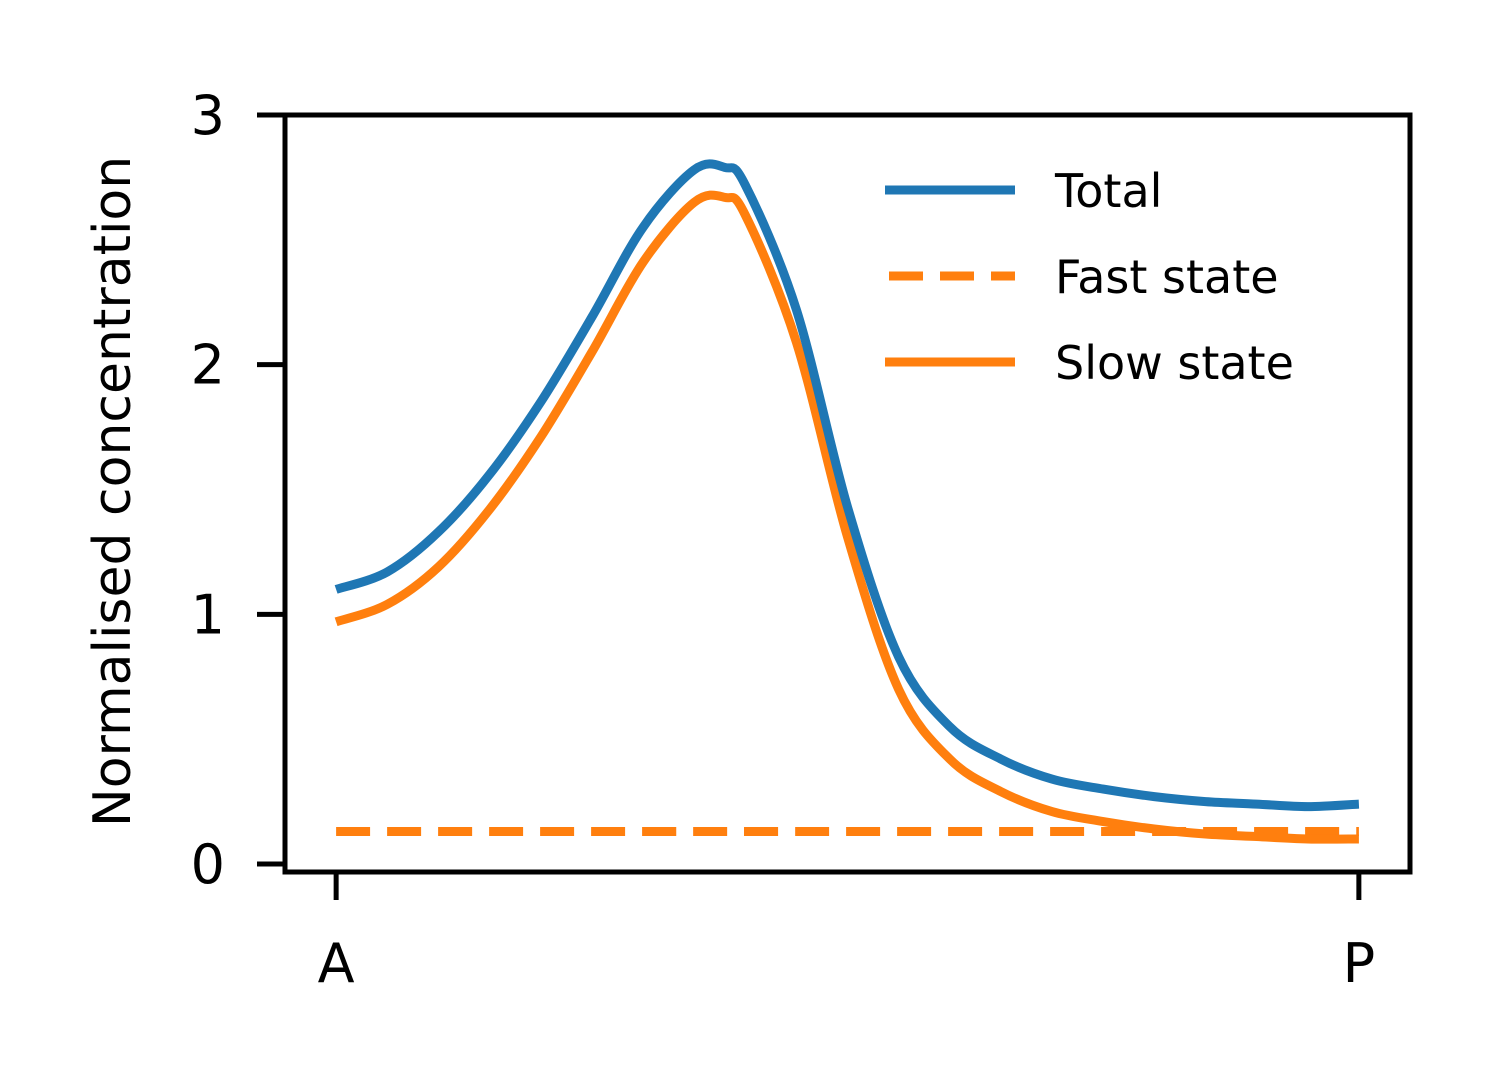 The height and width of the screenshot is (1080, 1500). Describe the element at coordinates (208, 365) in the screenshot. I see `y-tick-label: 2` at that location.